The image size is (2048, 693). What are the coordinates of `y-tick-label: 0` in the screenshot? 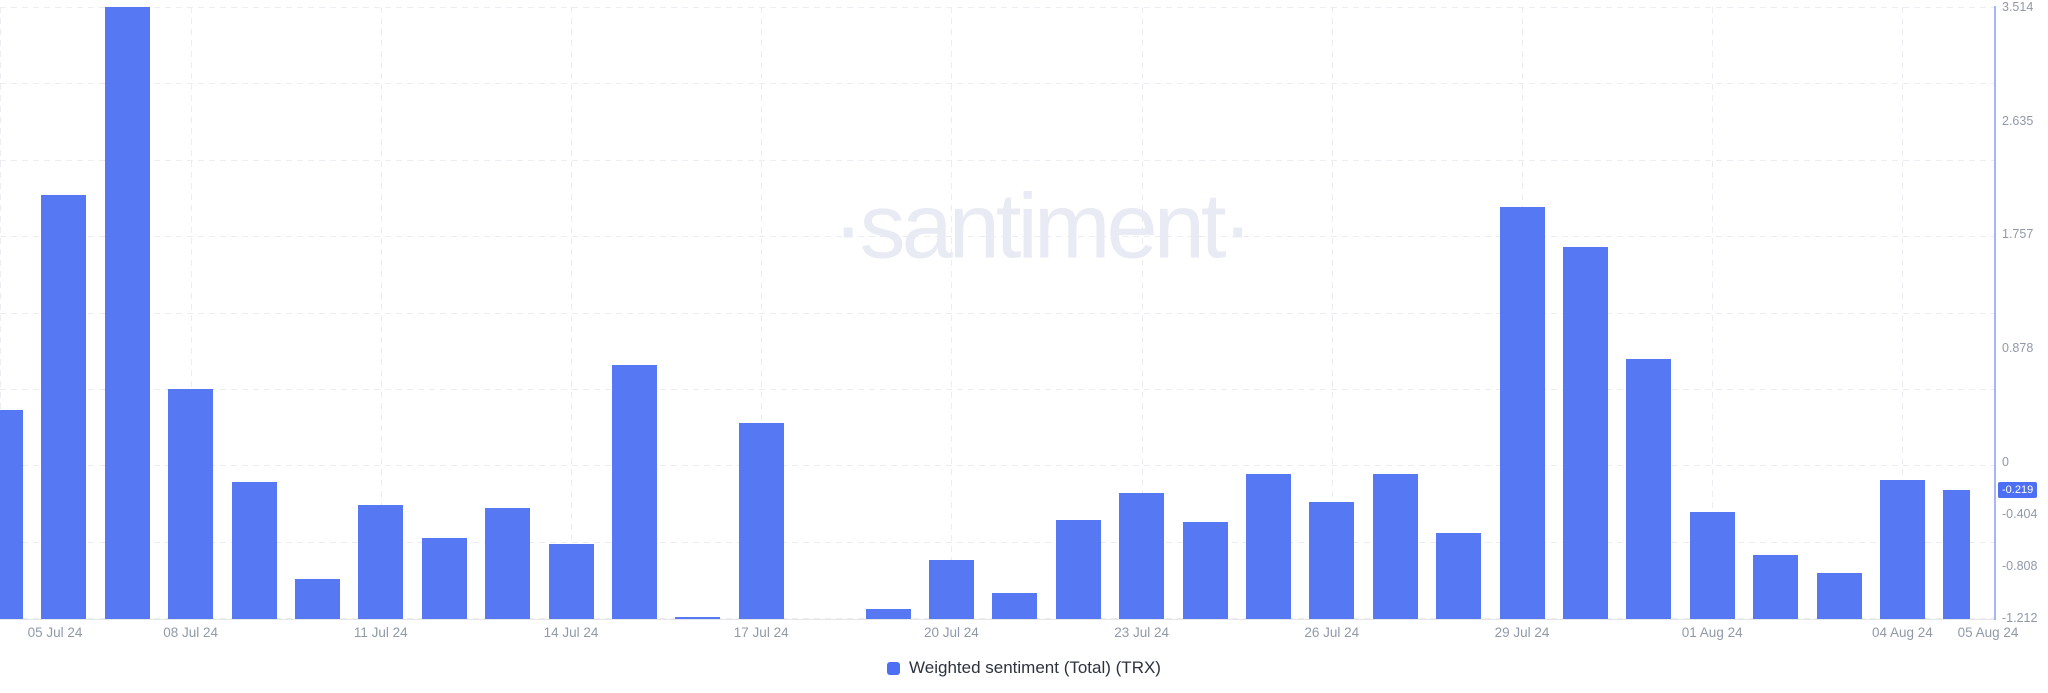 It's located at (2005, 461).